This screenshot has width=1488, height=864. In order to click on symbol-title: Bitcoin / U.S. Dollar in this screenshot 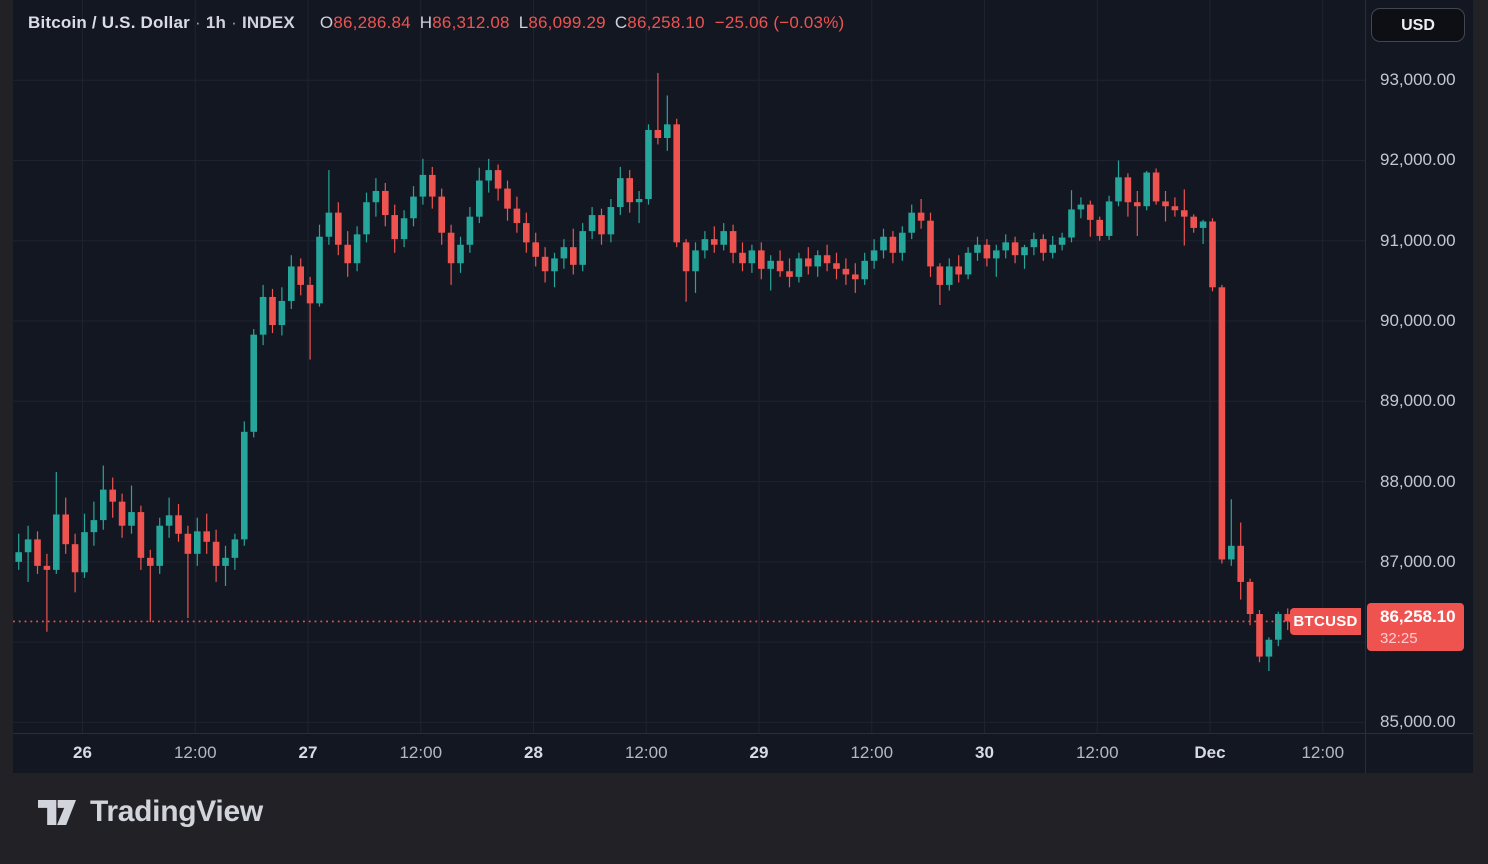, I will do `click(109, 22)`.